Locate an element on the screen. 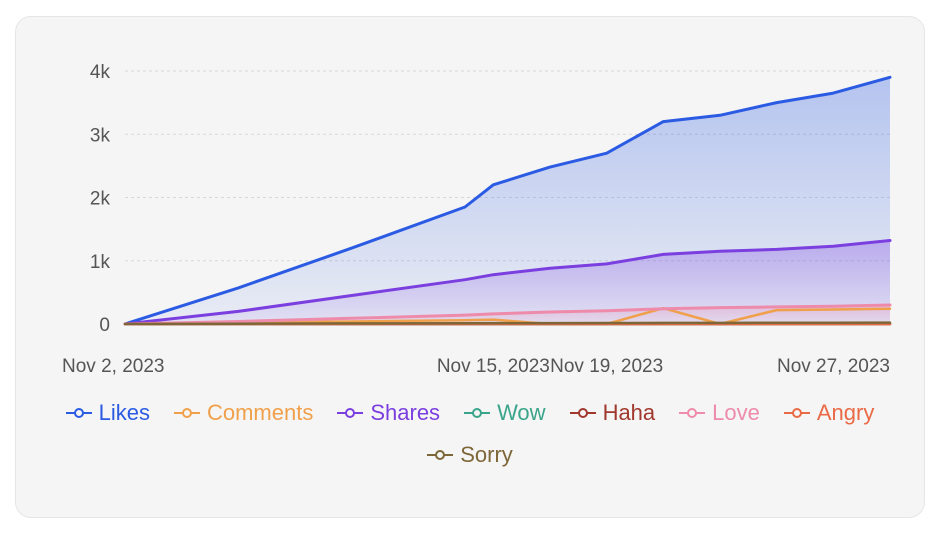  legend-label: Likes is located at coordinates (124, 412).